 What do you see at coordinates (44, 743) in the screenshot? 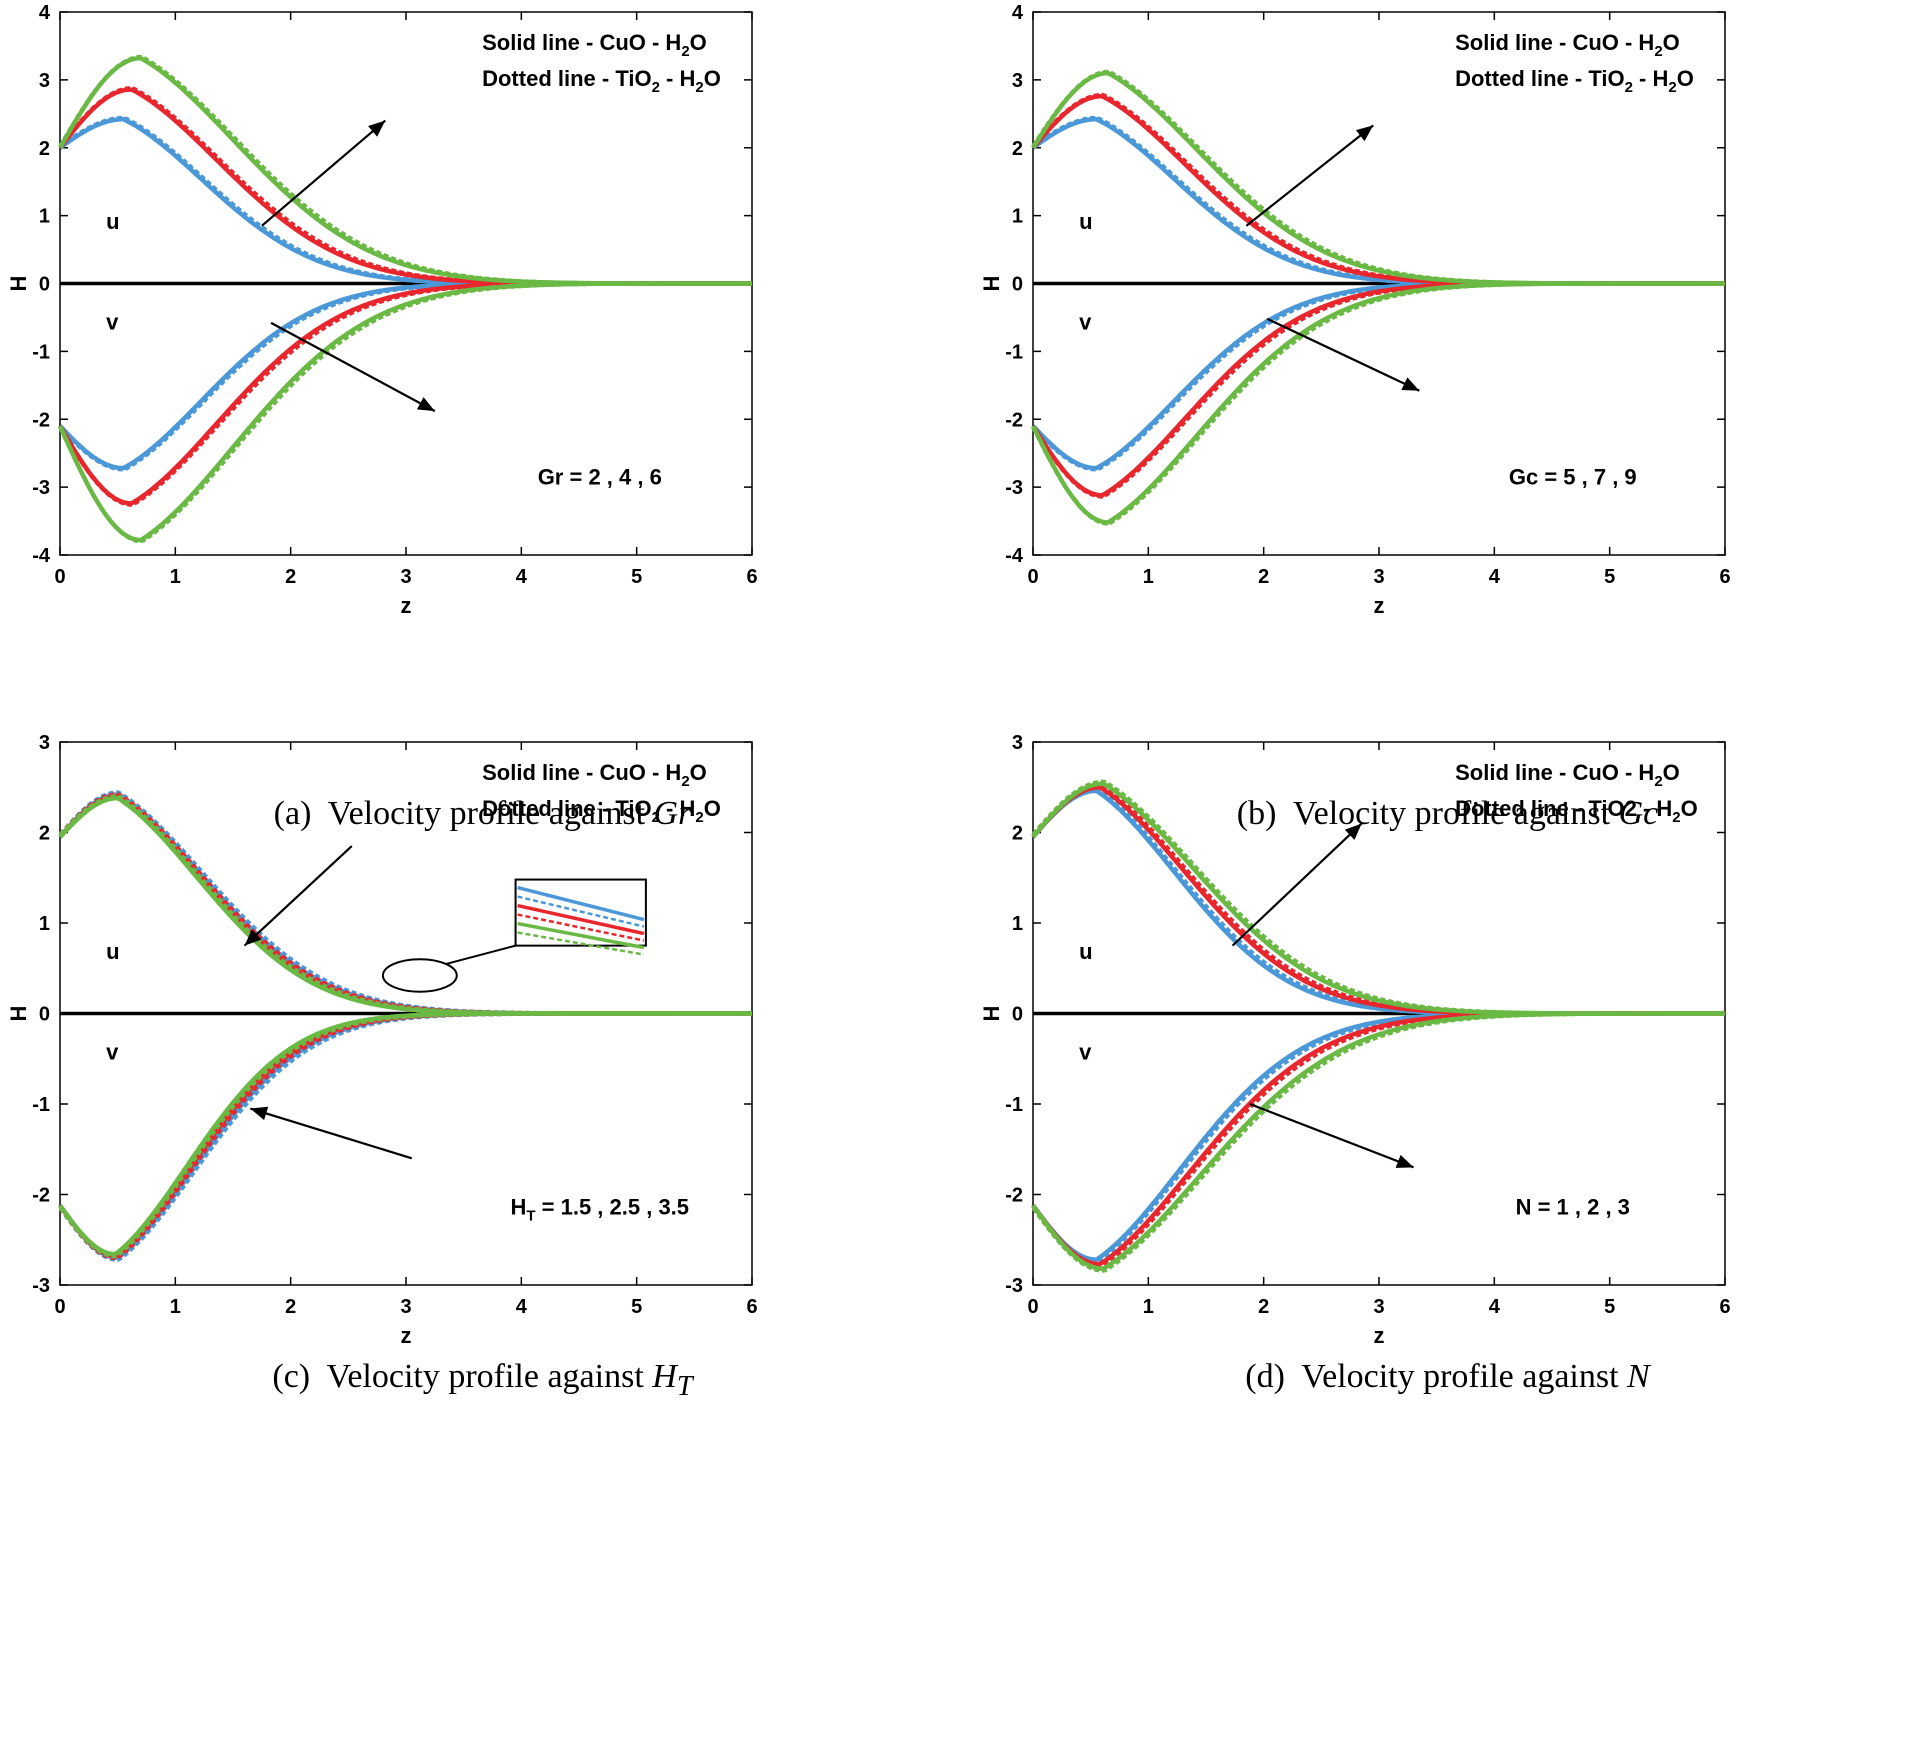
I see `y-tick-label-c: 3` at bounding box center [44, 743].